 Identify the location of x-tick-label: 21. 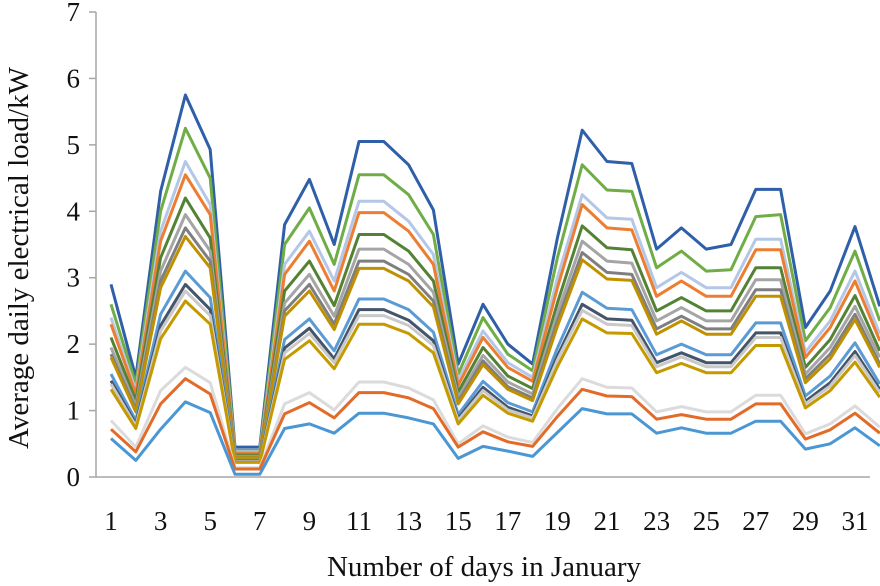
(607, 521).